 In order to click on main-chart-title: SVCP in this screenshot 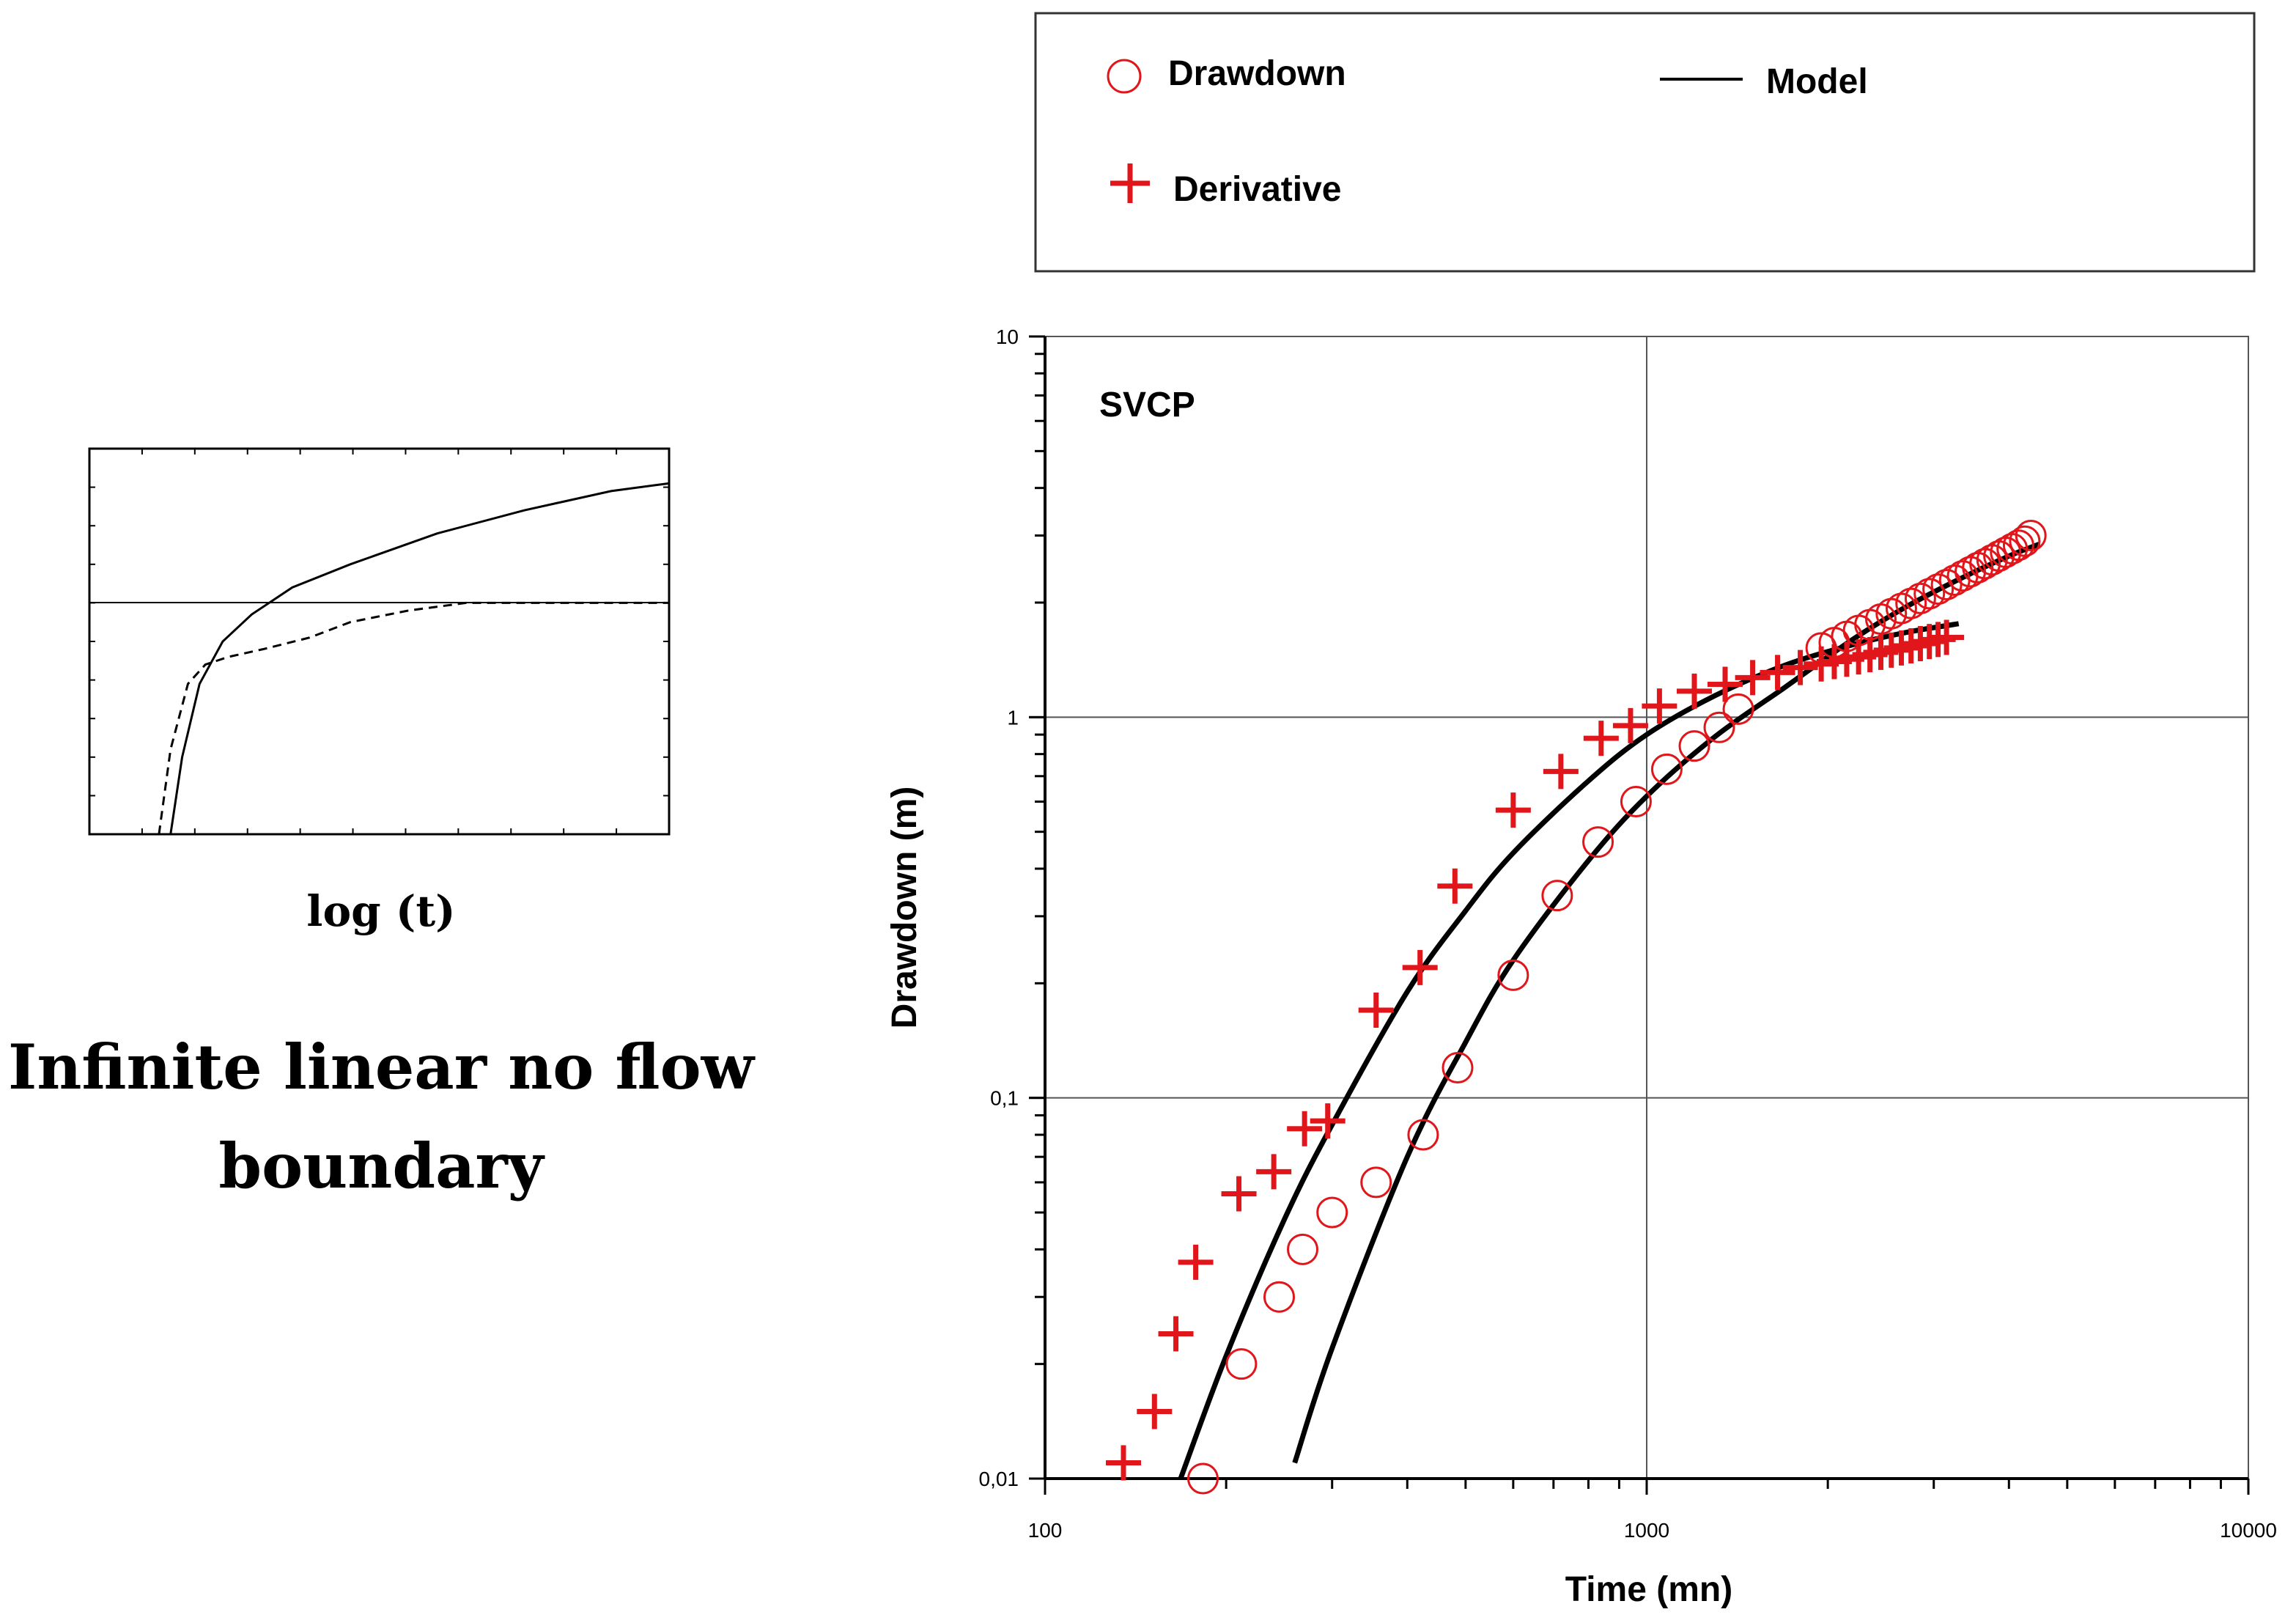, I will do `click(1147, 405)`.